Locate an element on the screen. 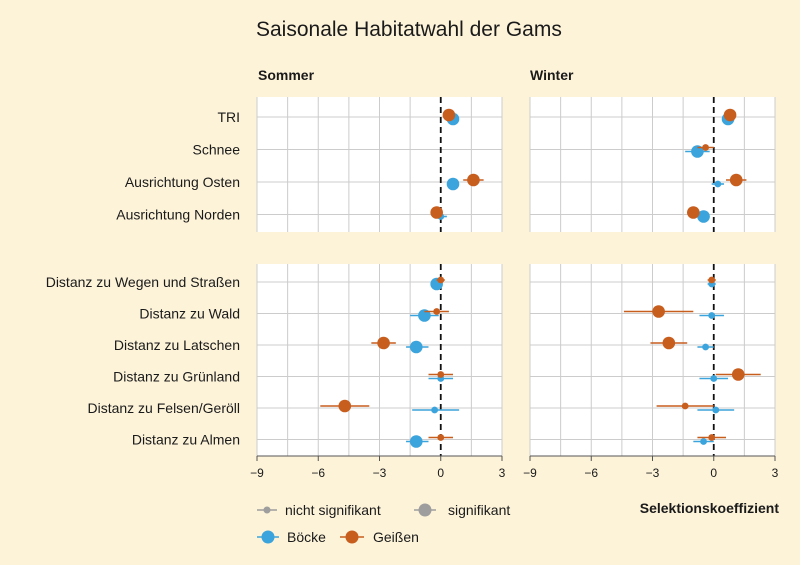  legend-geissen-marker is located at coordinates (352, 537).